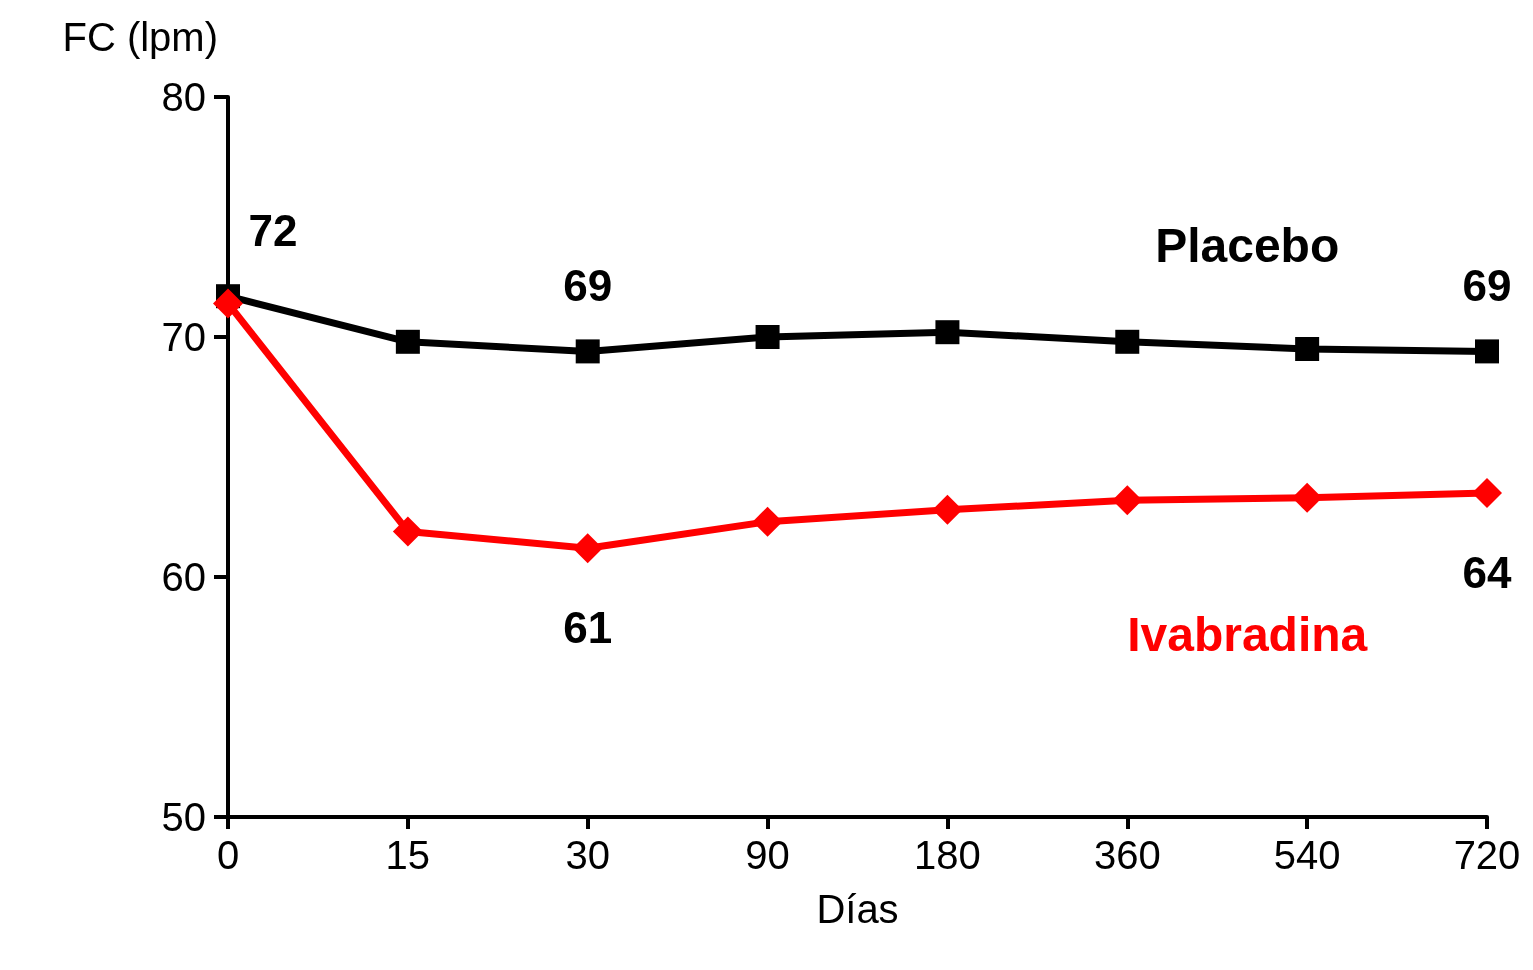 The width and height of the screenshot is (1533, 970). Describe the element at coordinates (183, 337) in the screenshot. I see `y-tick-label: 70` at that location.